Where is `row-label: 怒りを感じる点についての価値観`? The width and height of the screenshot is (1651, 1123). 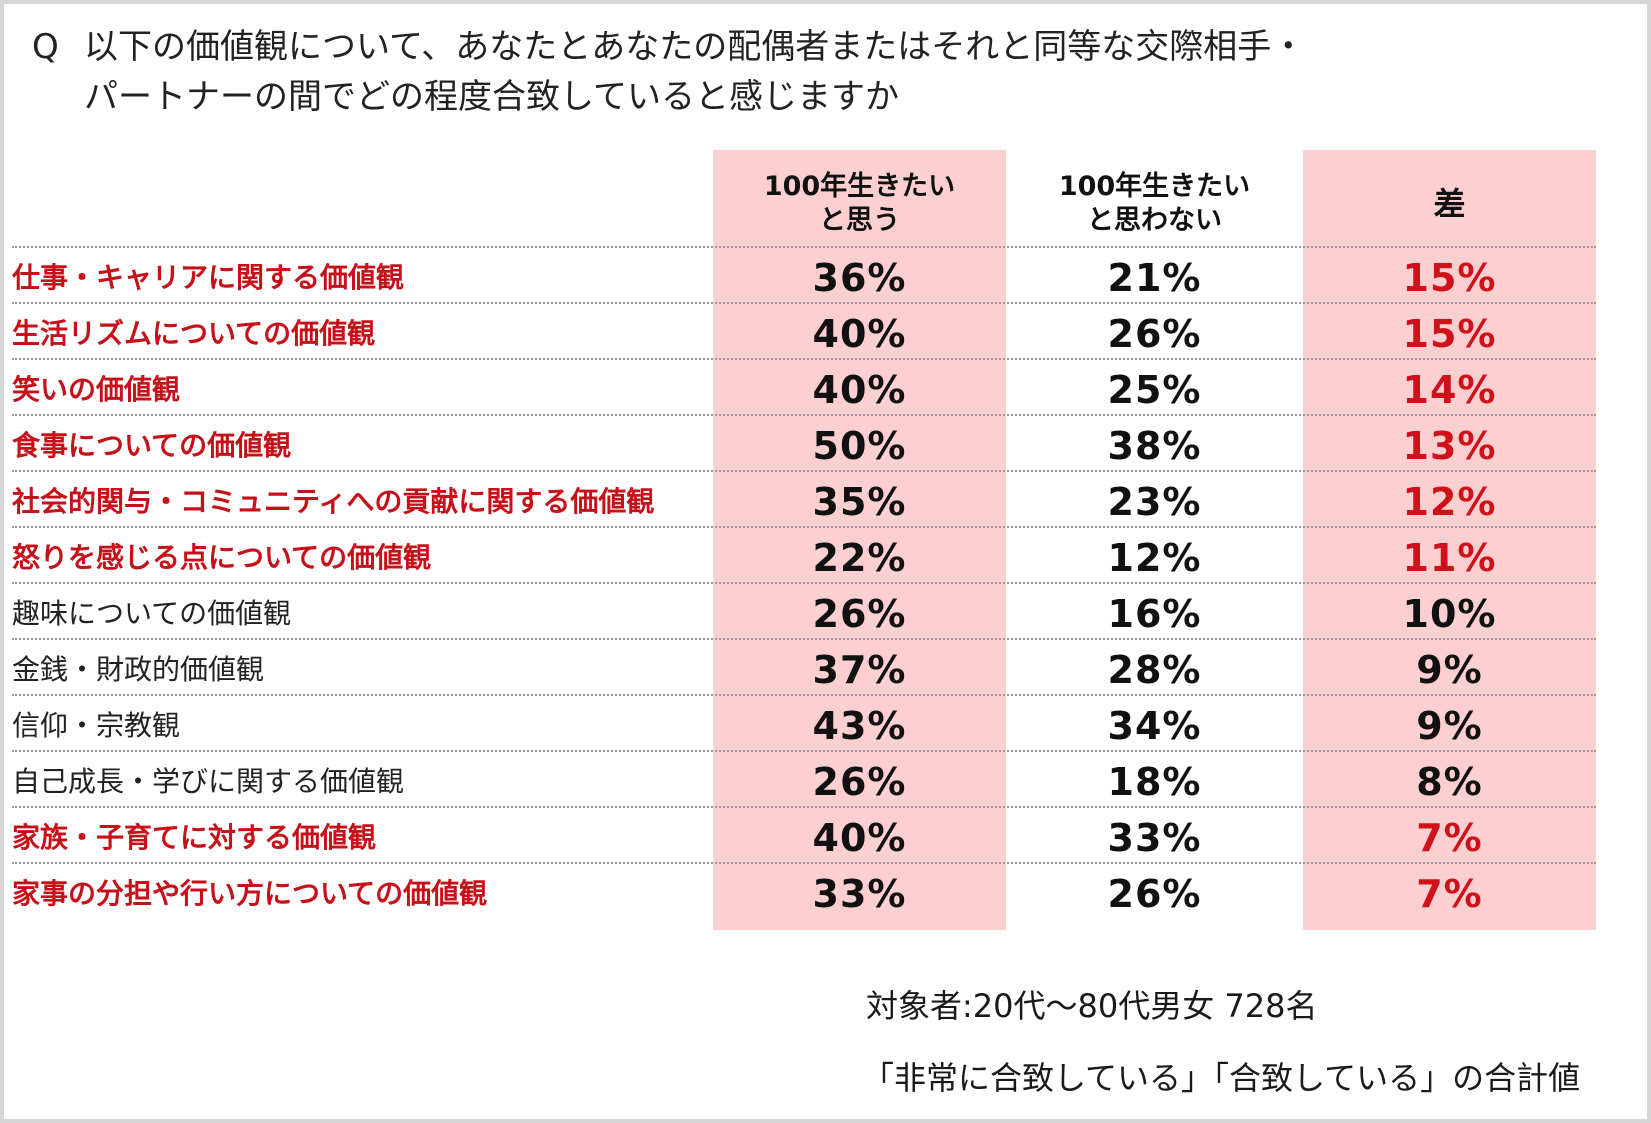
row-label: 怒りを感じる点についての価値観 is located at coordinates (222, 557).